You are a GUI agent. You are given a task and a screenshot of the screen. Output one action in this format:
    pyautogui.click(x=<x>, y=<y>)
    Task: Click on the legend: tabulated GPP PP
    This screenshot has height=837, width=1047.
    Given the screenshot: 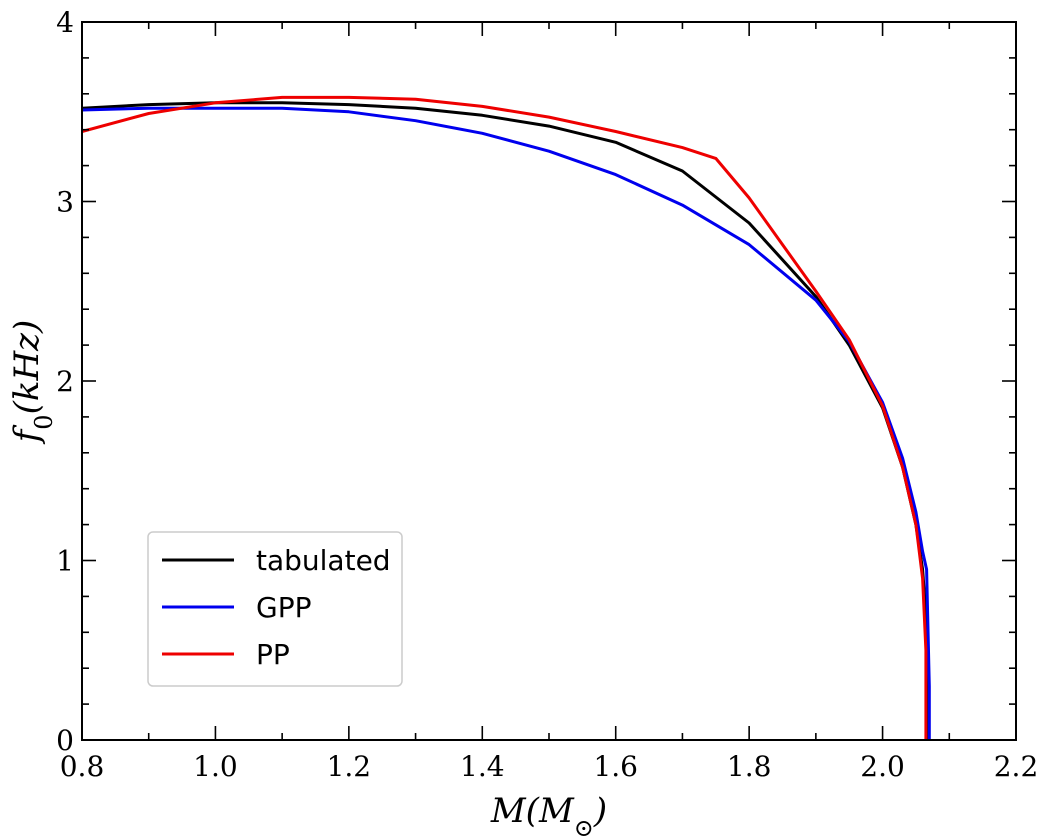 What is the action you would take?
    pyautogui.click(x=275, y=609)
    